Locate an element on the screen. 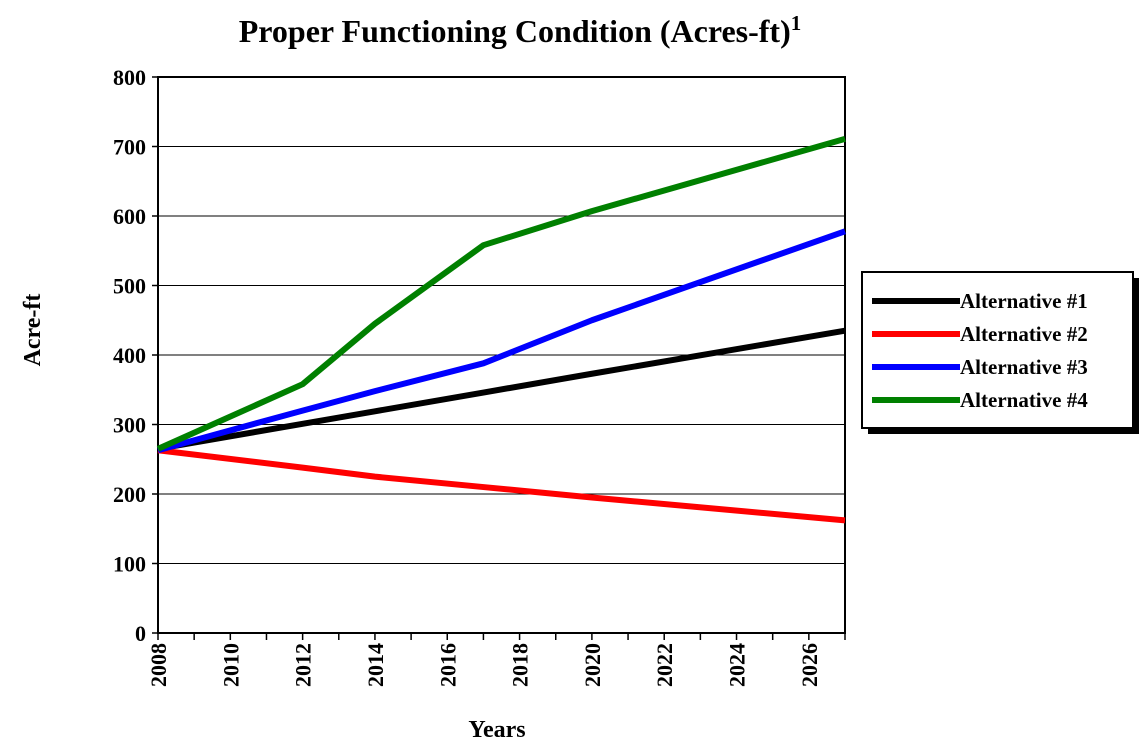 Image resolution: width=1147 pixels, height=750 pixels. y-axis-label: Acre-ft is located at coordinates (33, 330).